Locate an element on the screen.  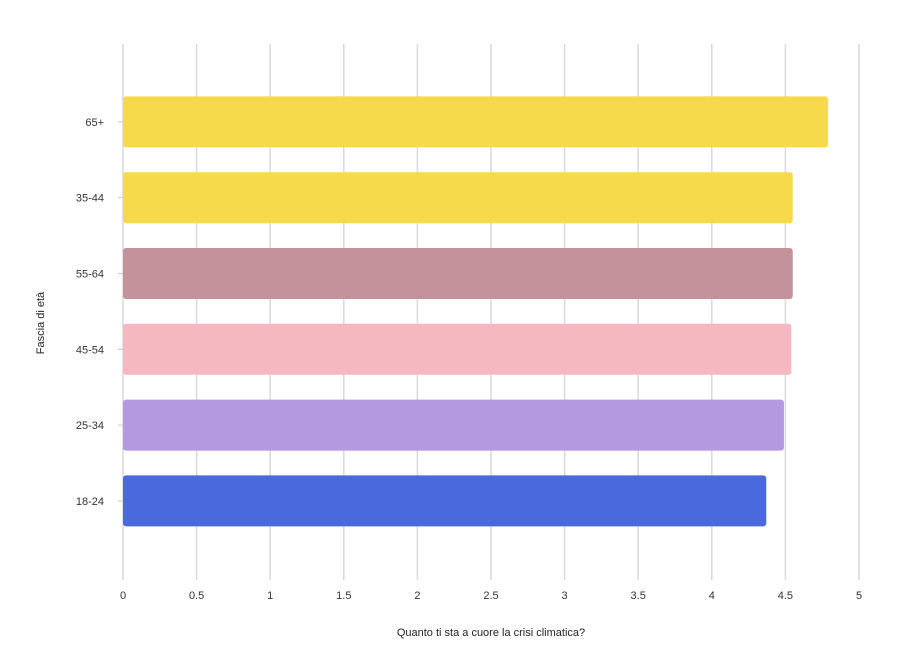
x-tick-label: 3.5 is located at coordinates (638, 596).